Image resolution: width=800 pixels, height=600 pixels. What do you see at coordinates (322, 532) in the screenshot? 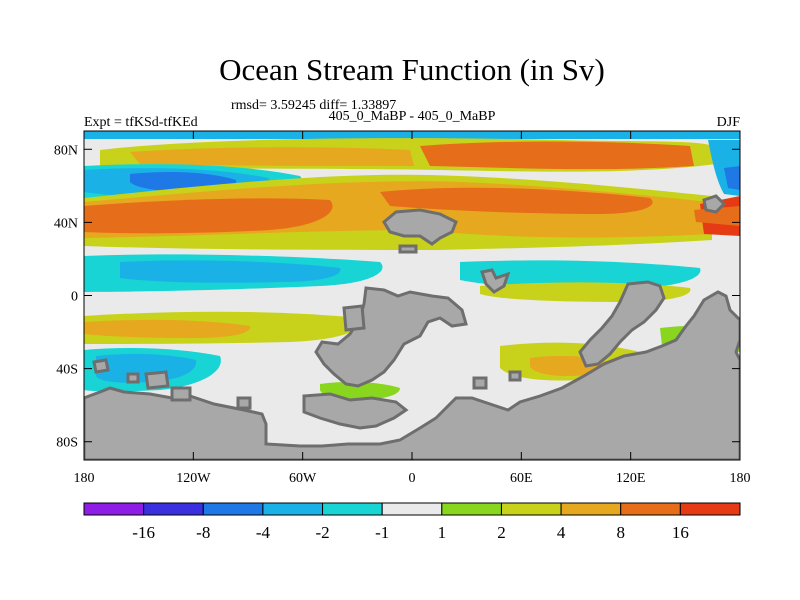
I see `colorbar-label: -2` at bounding box center [322, 532].